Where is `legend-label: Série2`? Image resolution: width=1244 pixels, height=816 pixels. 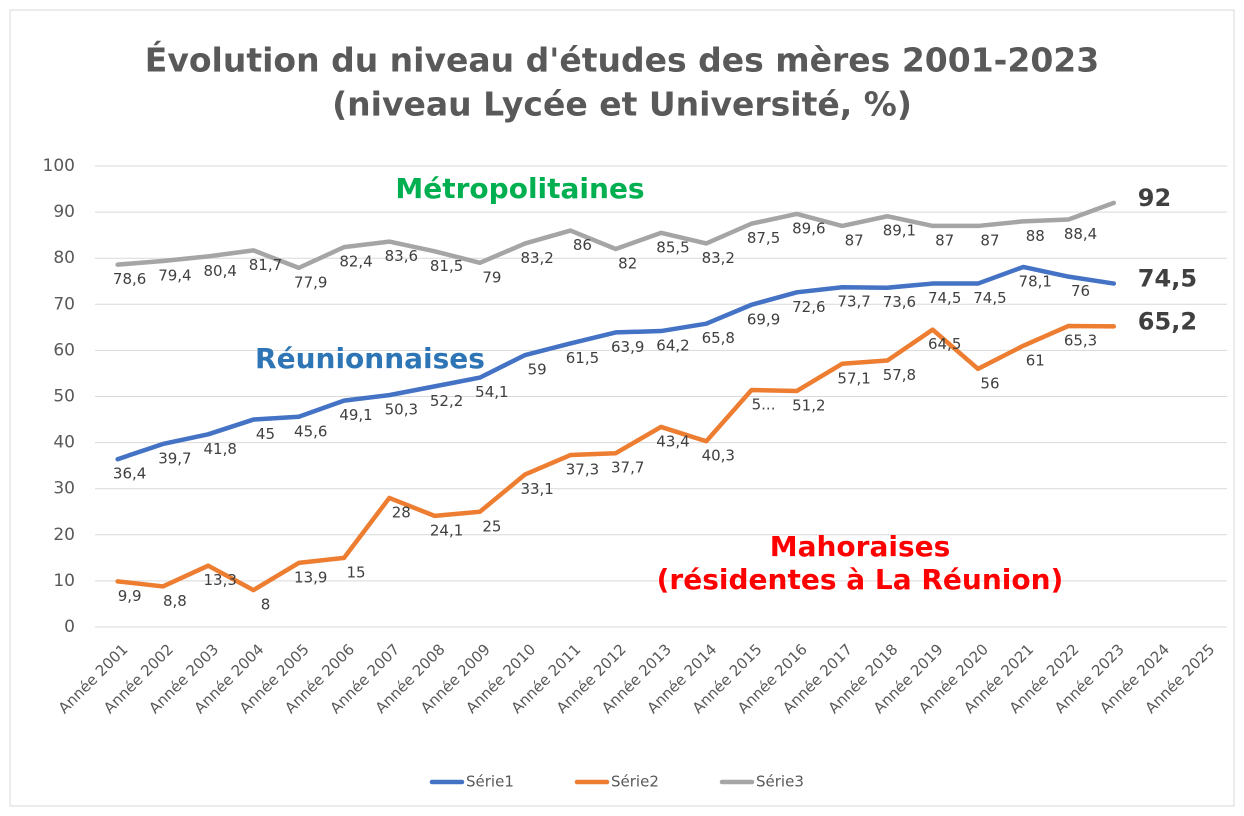 legend-label: Série2 is located at coordinates (635, 782).